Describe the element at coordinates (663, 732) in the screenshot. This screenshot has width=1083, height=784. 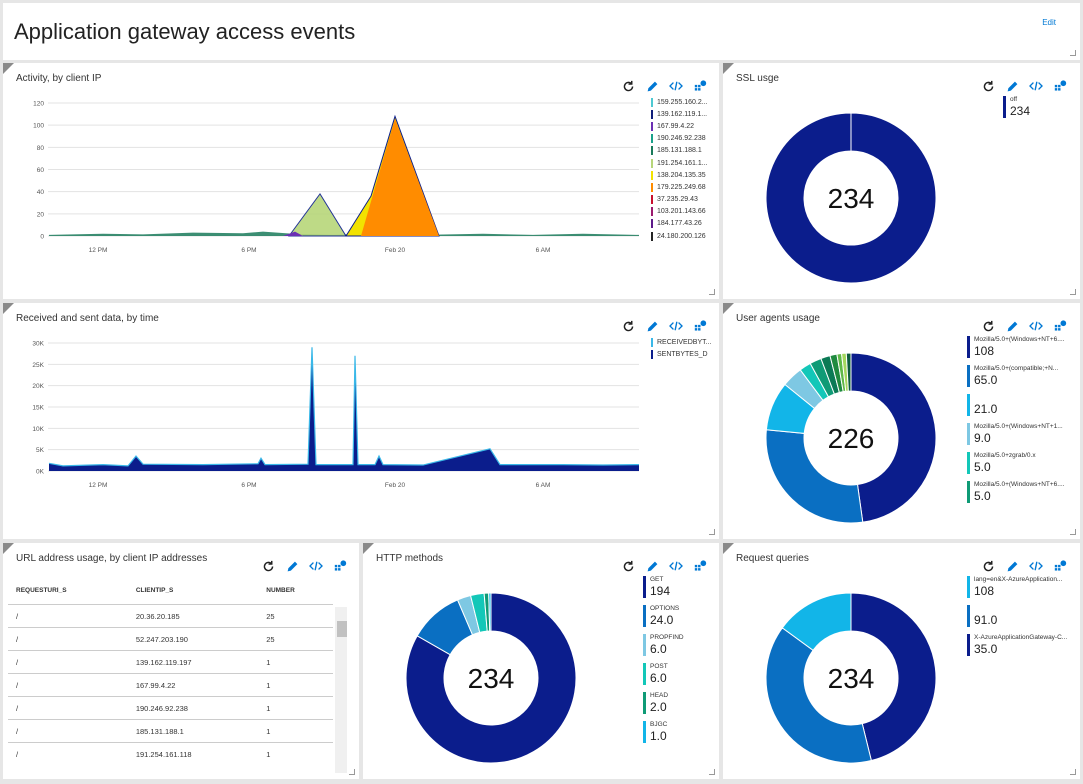
I see `legend-item: BJGC 1.0` at that location.